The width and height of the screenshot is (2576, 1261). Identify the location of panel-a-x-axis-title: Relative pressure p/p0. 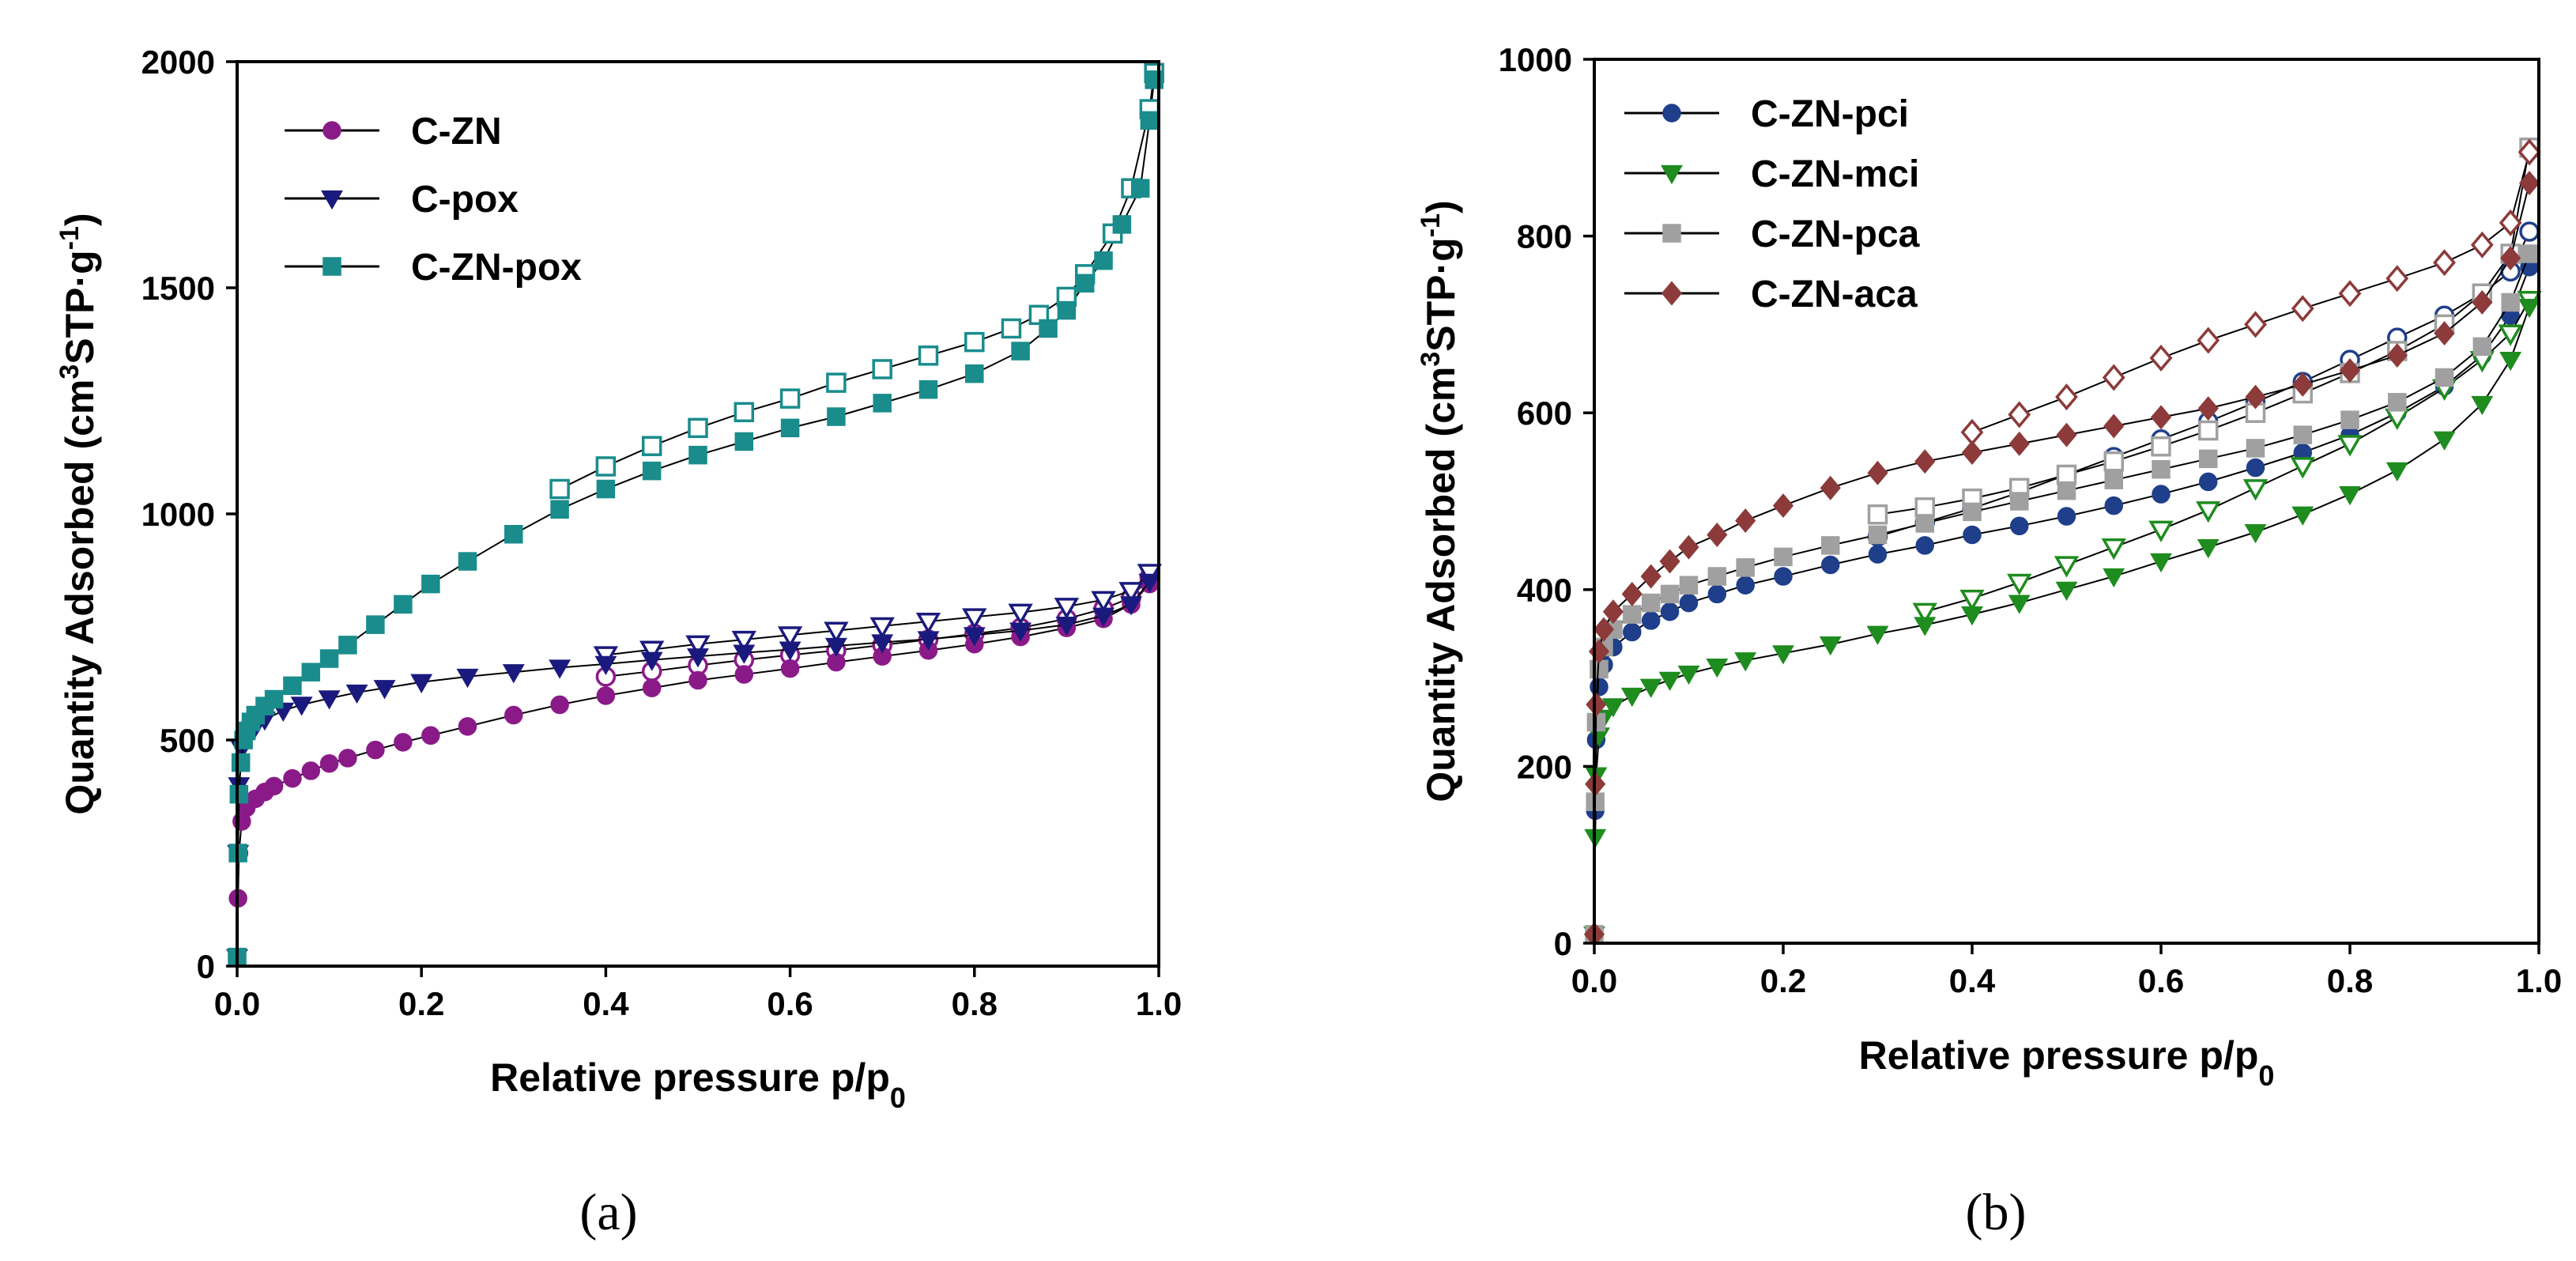
(698, 1084).